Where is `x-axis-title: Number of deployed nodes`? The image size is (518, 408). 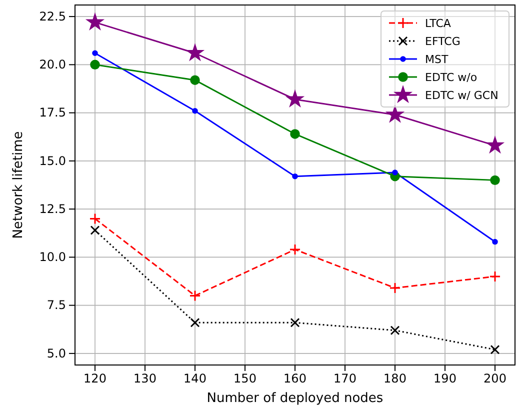
x-axis-title: Number of deployed nodes is located at coordinates (295, 398).